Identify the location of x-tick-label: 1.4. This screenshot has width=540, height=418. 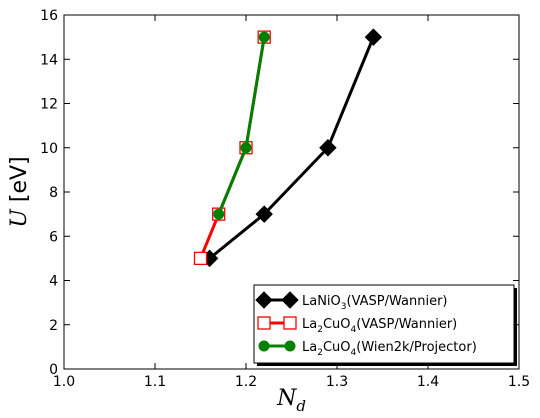
(428, 382).